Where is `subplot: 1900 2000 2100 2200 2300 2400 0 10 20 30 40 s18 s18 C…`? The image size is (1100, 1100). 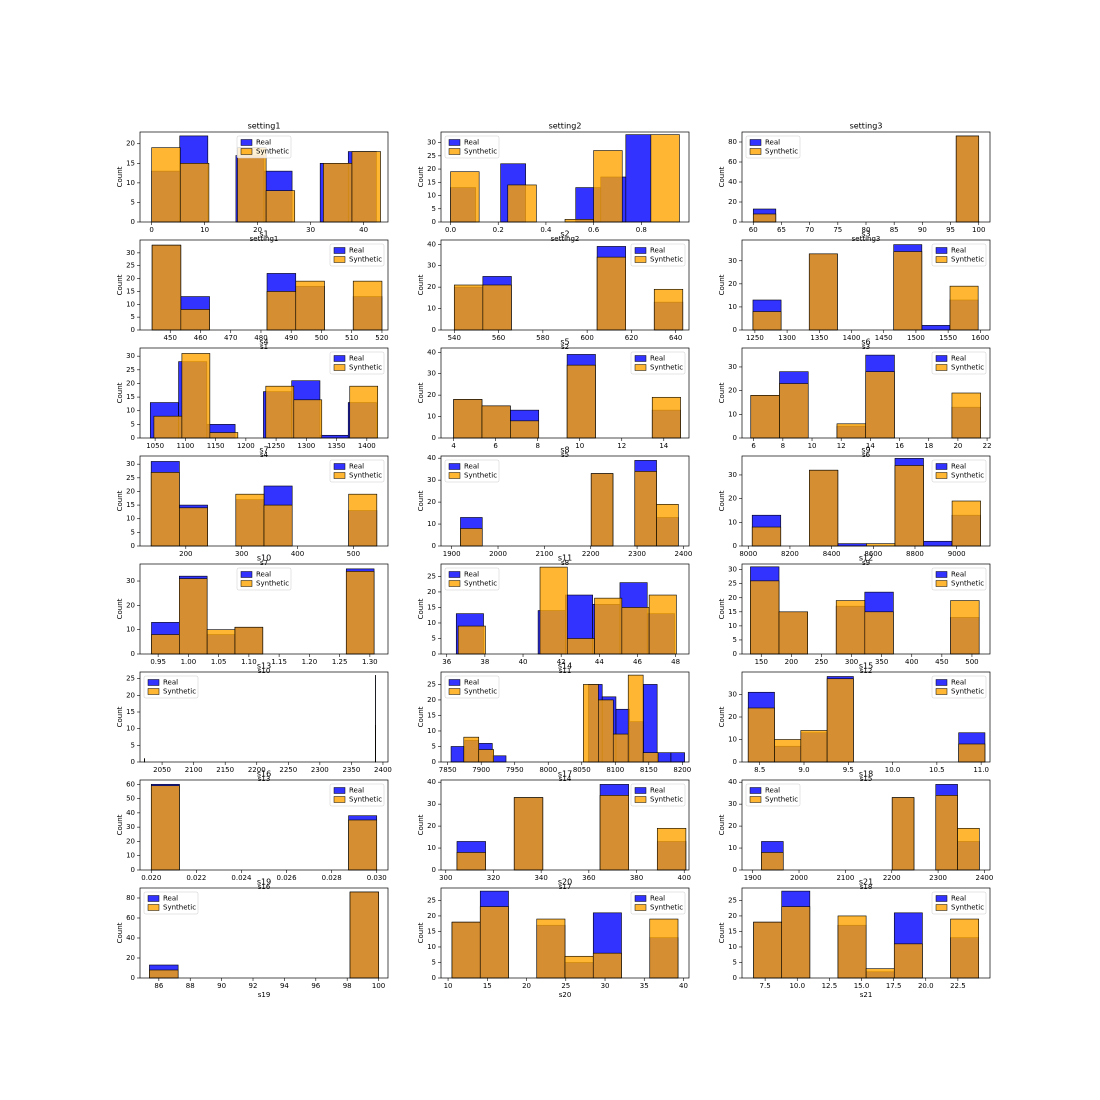 subplot: 1900 2000 2100 2200 2300 2400 0 10 20 30 40 s18 s18 C… is located at coordinates (855, 831).